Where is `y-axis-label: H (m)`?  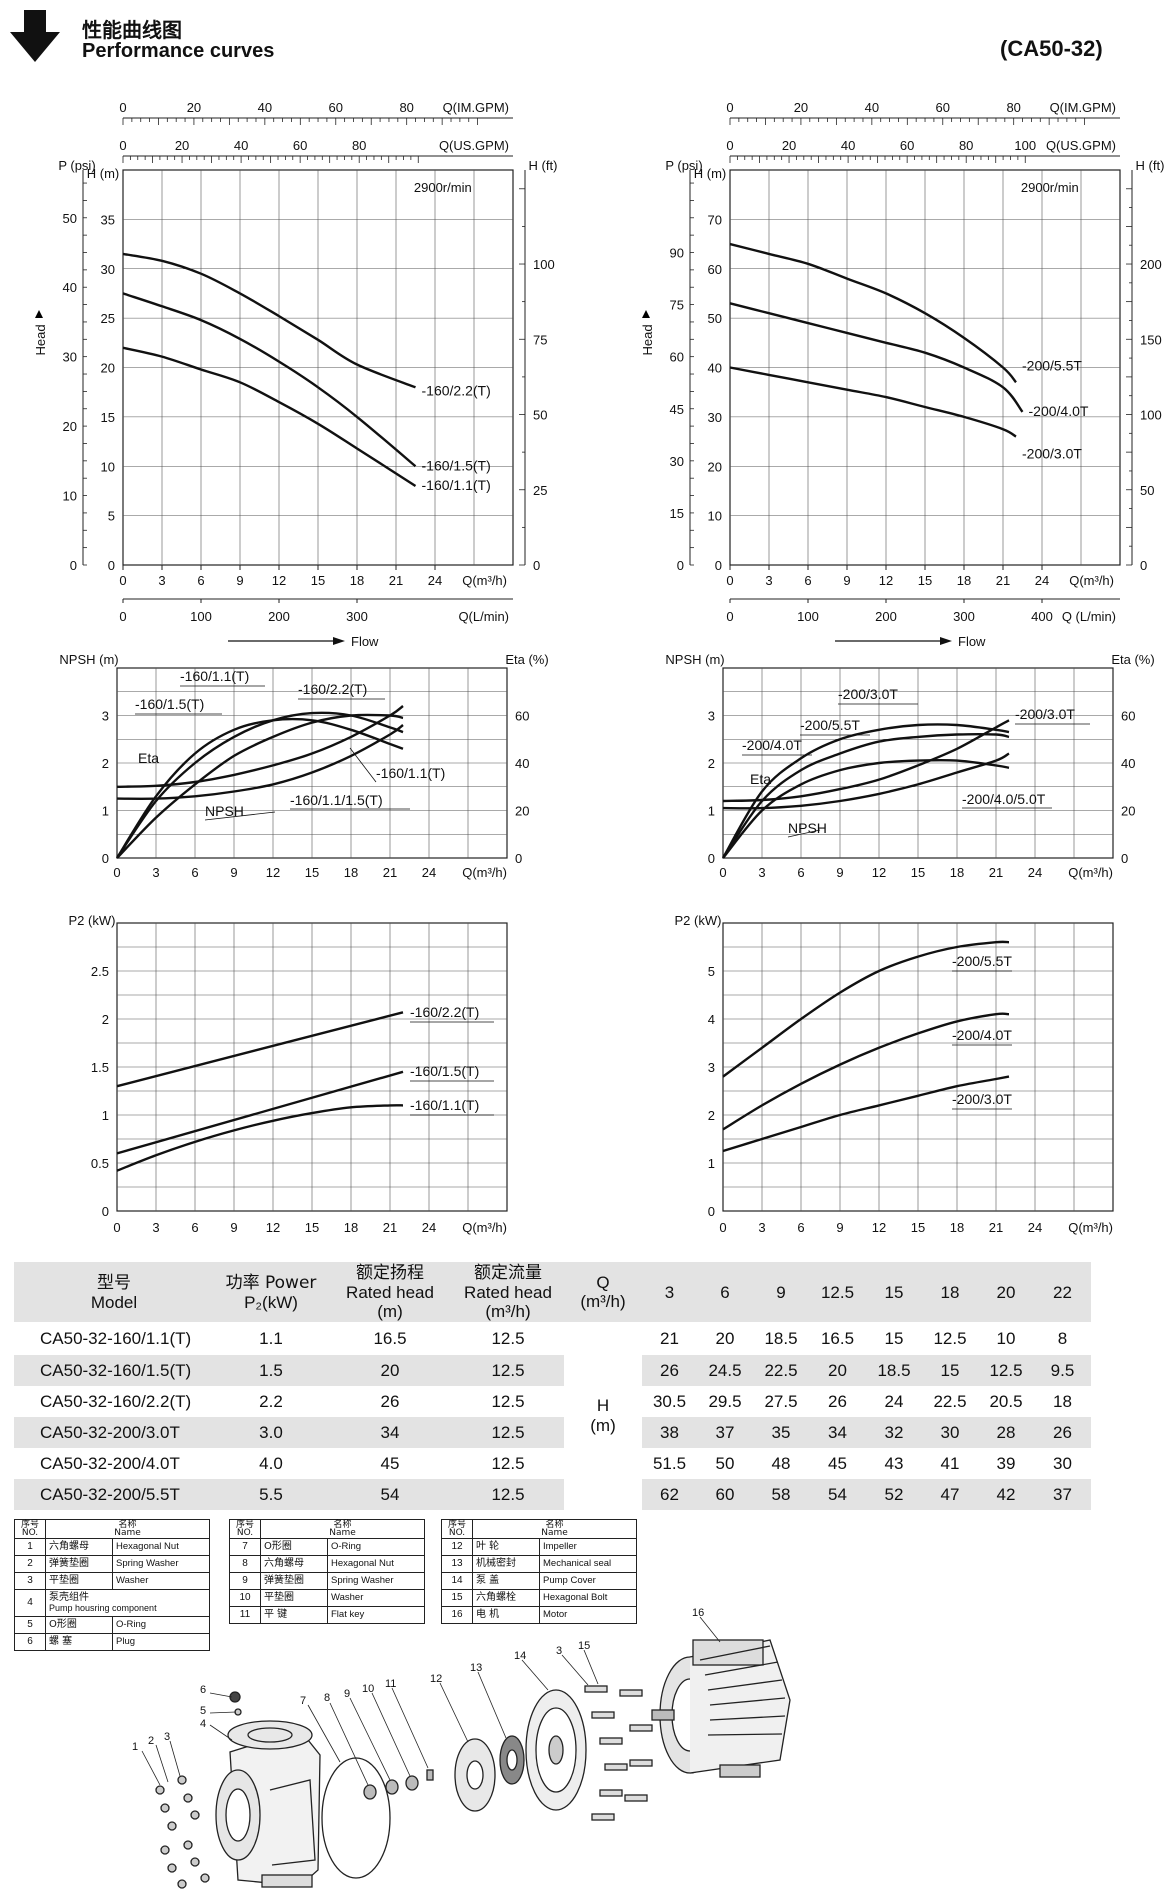 y-axis-label: H (m) is located at coordinates (710, 173).